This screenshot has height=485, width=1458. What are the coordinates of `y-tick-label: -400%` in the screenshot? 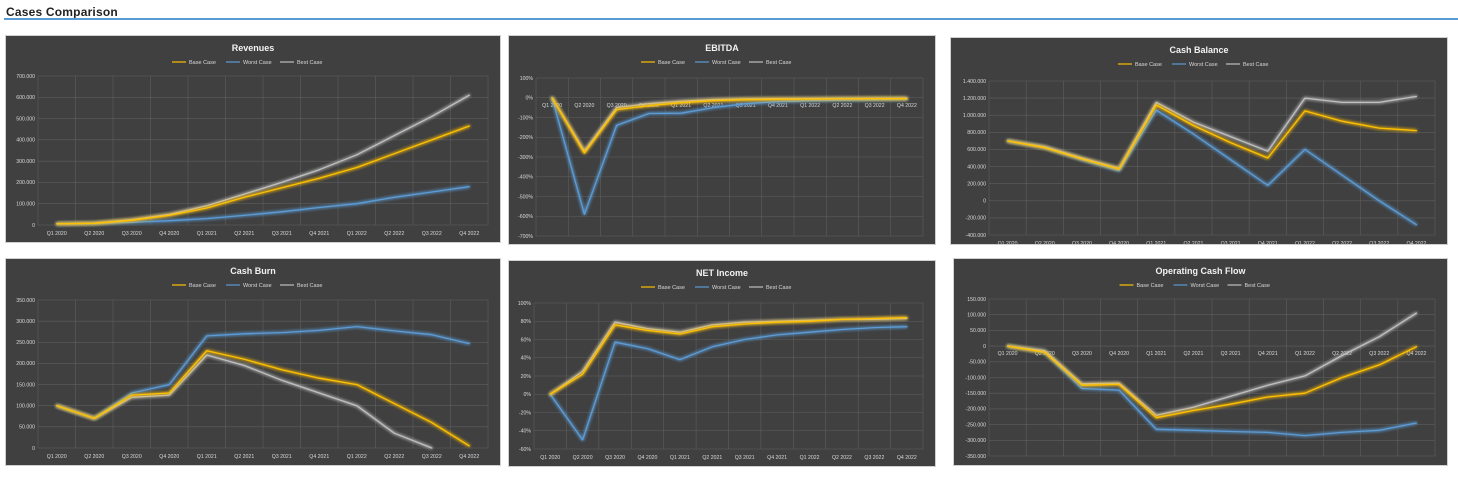 It's located at (525, 178).